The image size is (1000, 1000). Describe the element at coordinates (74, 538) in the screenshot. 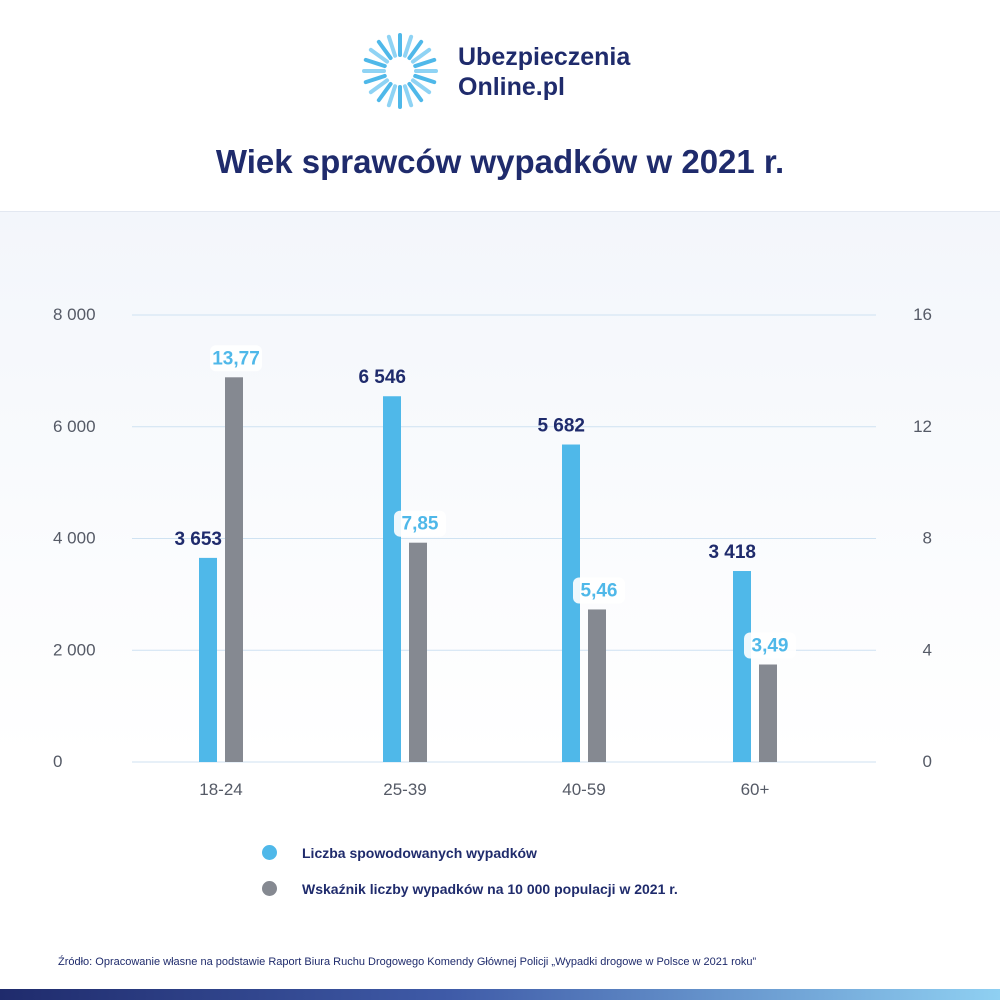

I see `y-left-tick-label: 4 000` at that location.